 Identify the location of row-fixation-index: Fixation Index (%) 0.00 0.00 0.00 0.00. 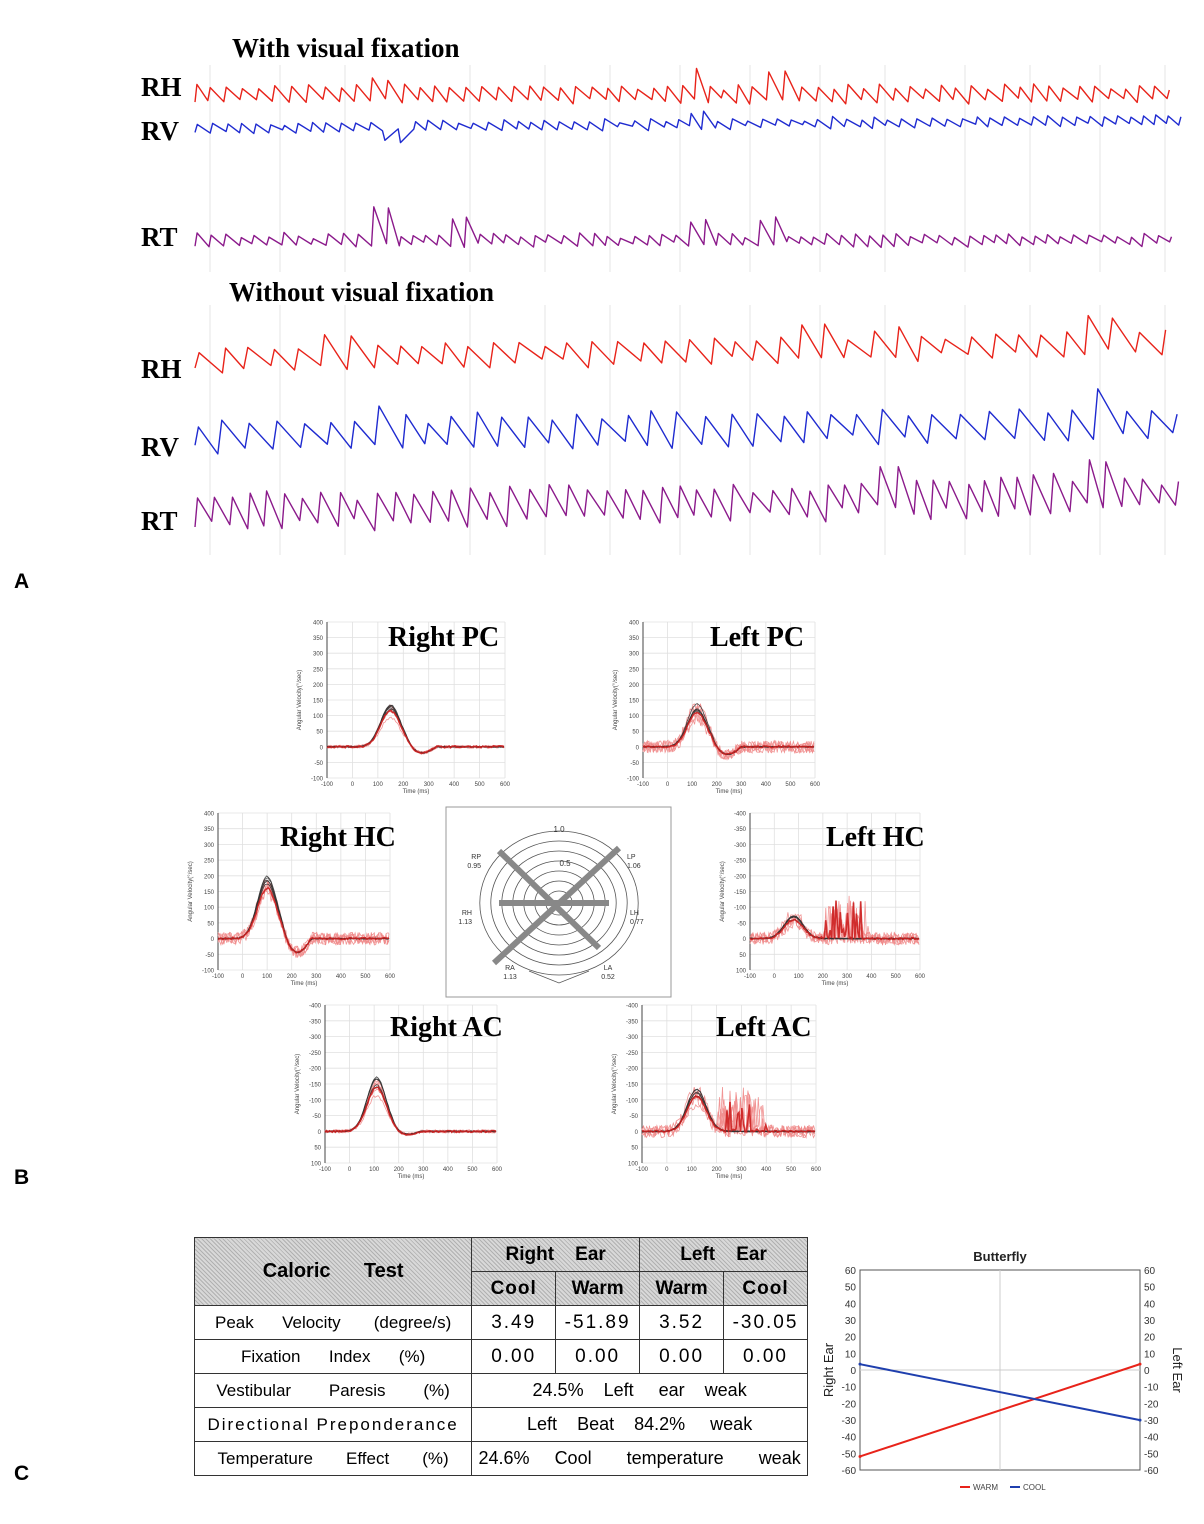
(500, 1356).